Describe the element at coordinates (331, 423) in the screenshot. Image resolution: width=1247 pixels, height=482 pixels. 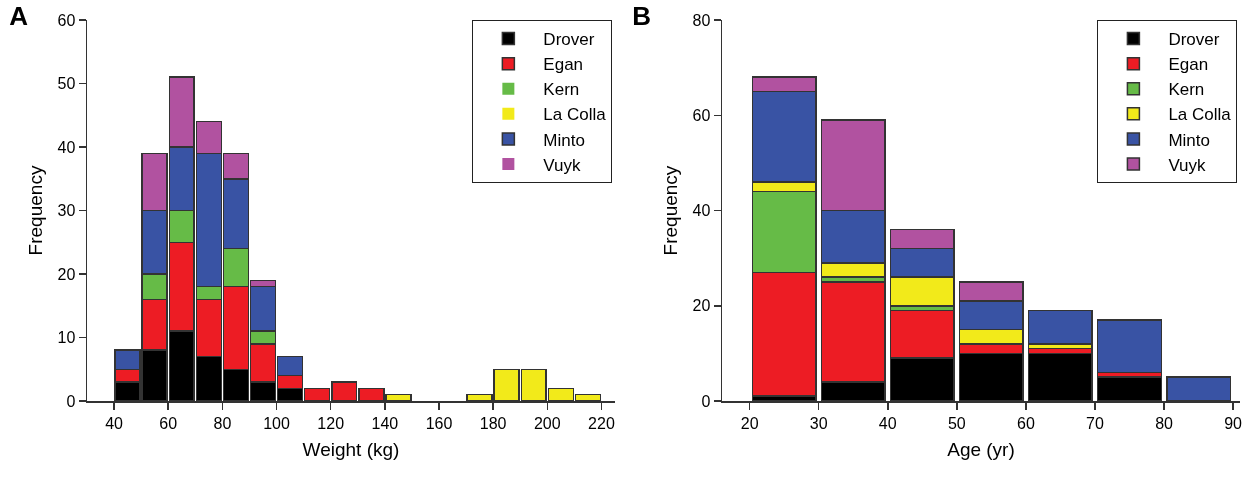
I see `x-tick-label: 120` at that location.